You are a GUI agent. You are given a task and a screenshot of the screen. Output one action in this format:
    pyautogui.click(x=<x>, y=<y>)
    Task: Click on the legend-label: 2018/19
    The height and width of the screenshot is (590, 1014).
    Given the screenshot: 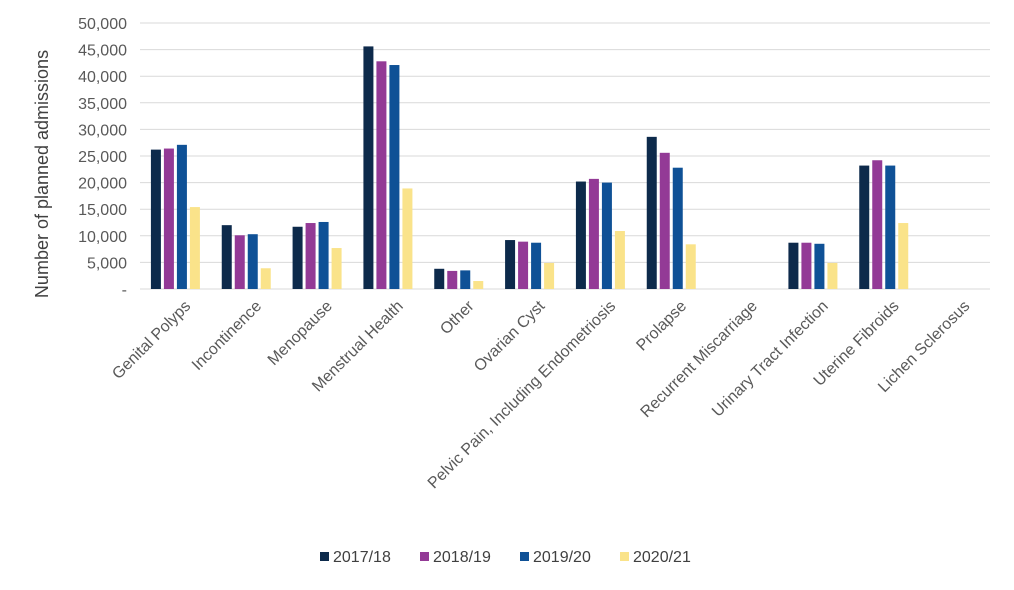 What is the action you would take?
    pyautogui.click(x=462, y=557)
    